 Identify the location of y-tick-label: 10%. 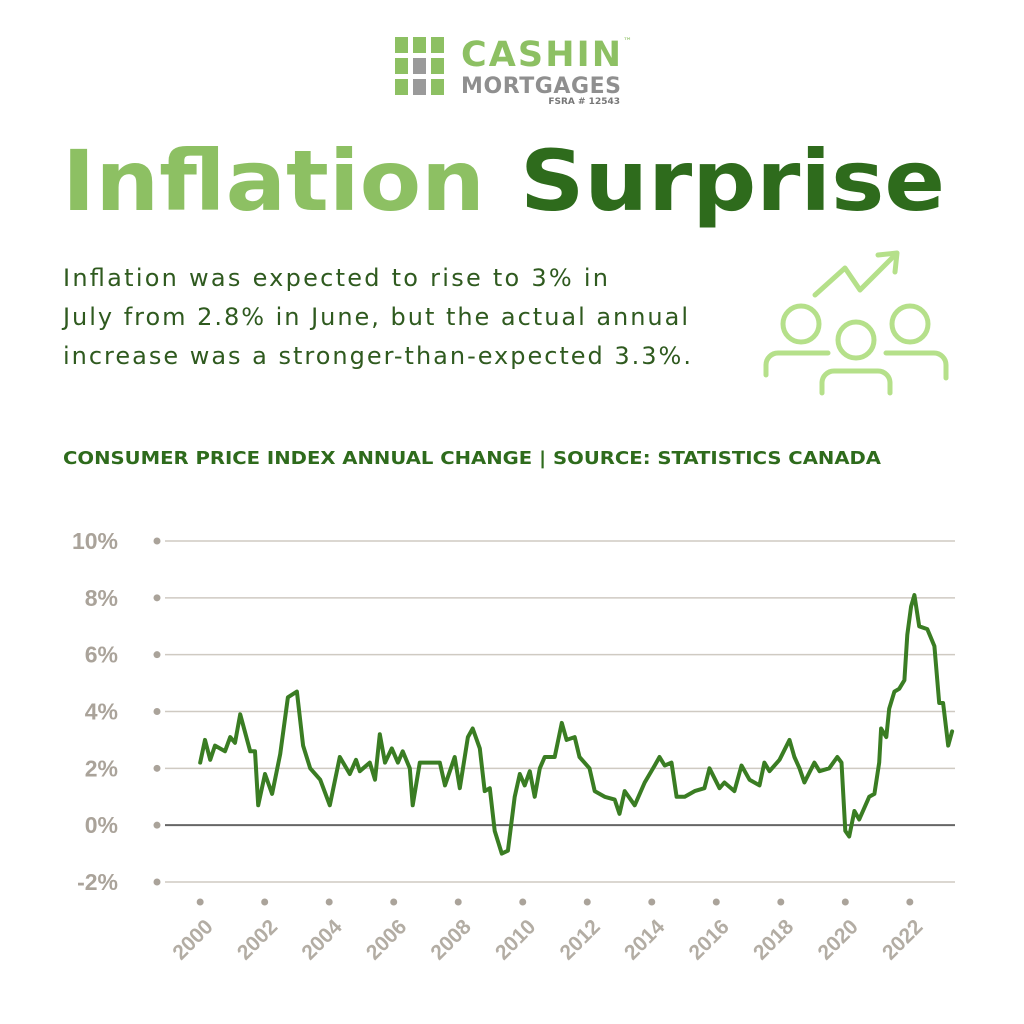
(95, 541).